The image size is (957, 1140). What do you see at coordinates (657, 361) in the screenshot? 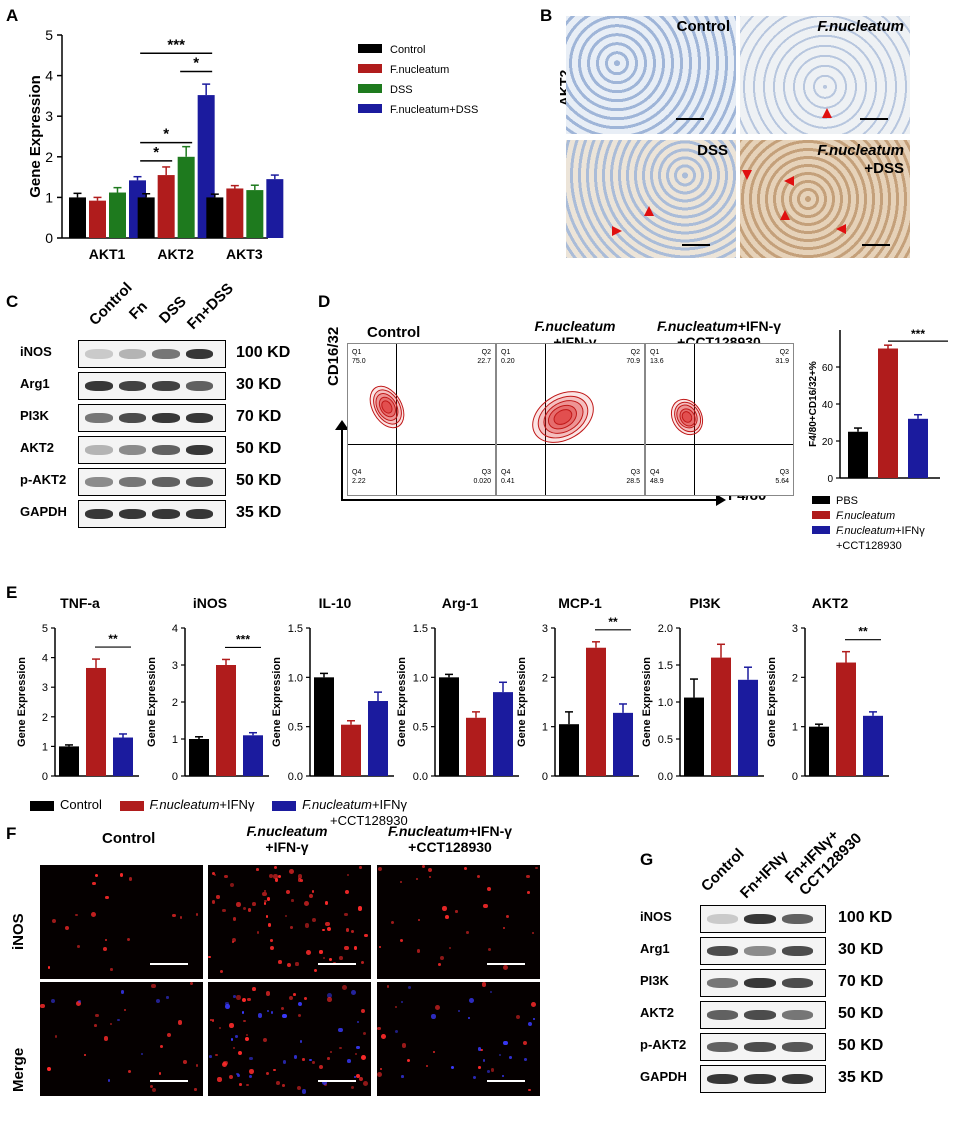
I see `quadrant-value: 13.6` at bounding box center [657, 361].